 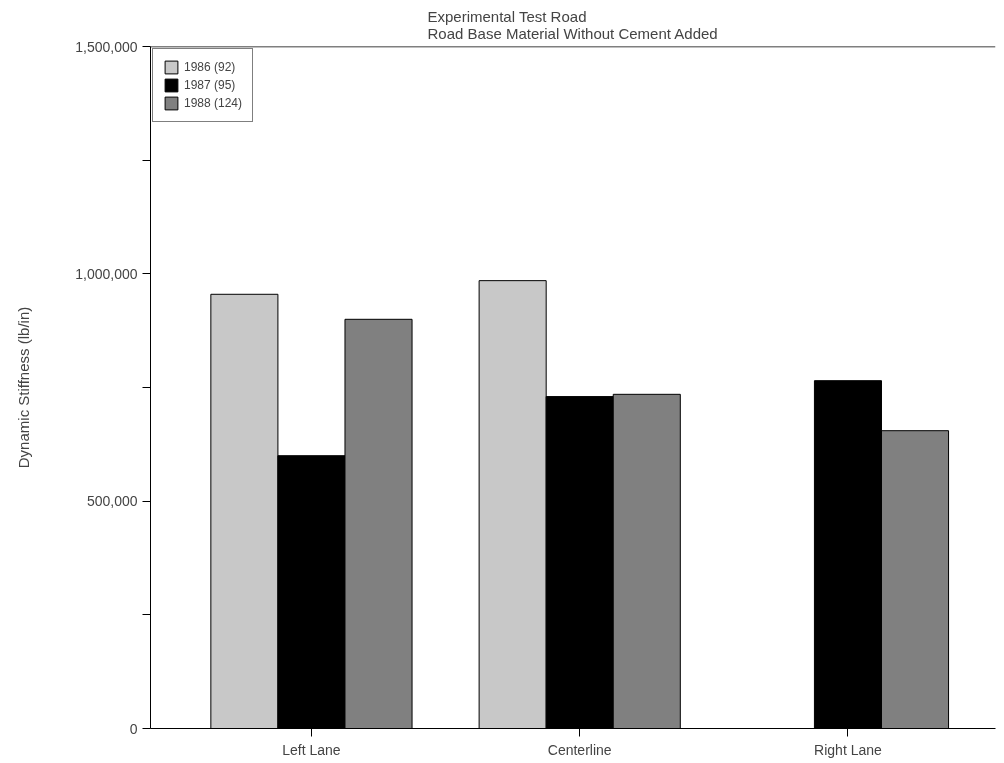 What do you see at coordinates (106, 273) in the screenshot?
I see `y-tick-label: 1,000,000` at bounding box center [106, 273].